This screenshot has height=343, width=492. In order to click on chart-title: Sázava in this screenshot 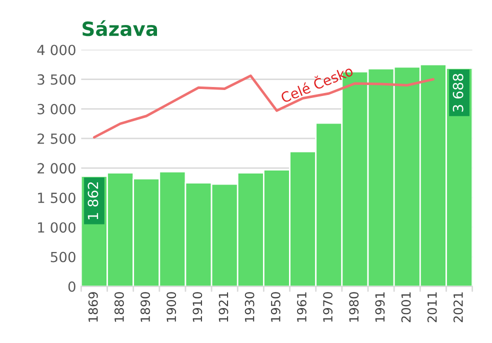, I will do `click(120, 28)`.